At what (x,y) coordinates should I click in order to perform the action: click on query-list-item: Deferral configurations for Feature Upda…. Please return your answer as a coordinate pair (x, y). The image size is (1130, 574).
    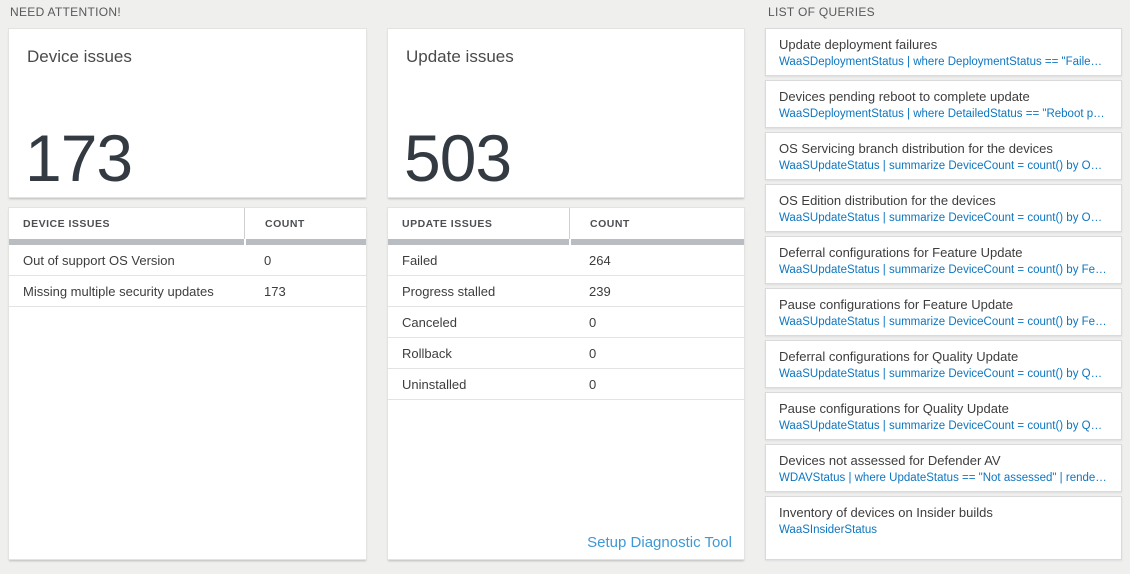
    Looking at the image, I should click on (943, 260).